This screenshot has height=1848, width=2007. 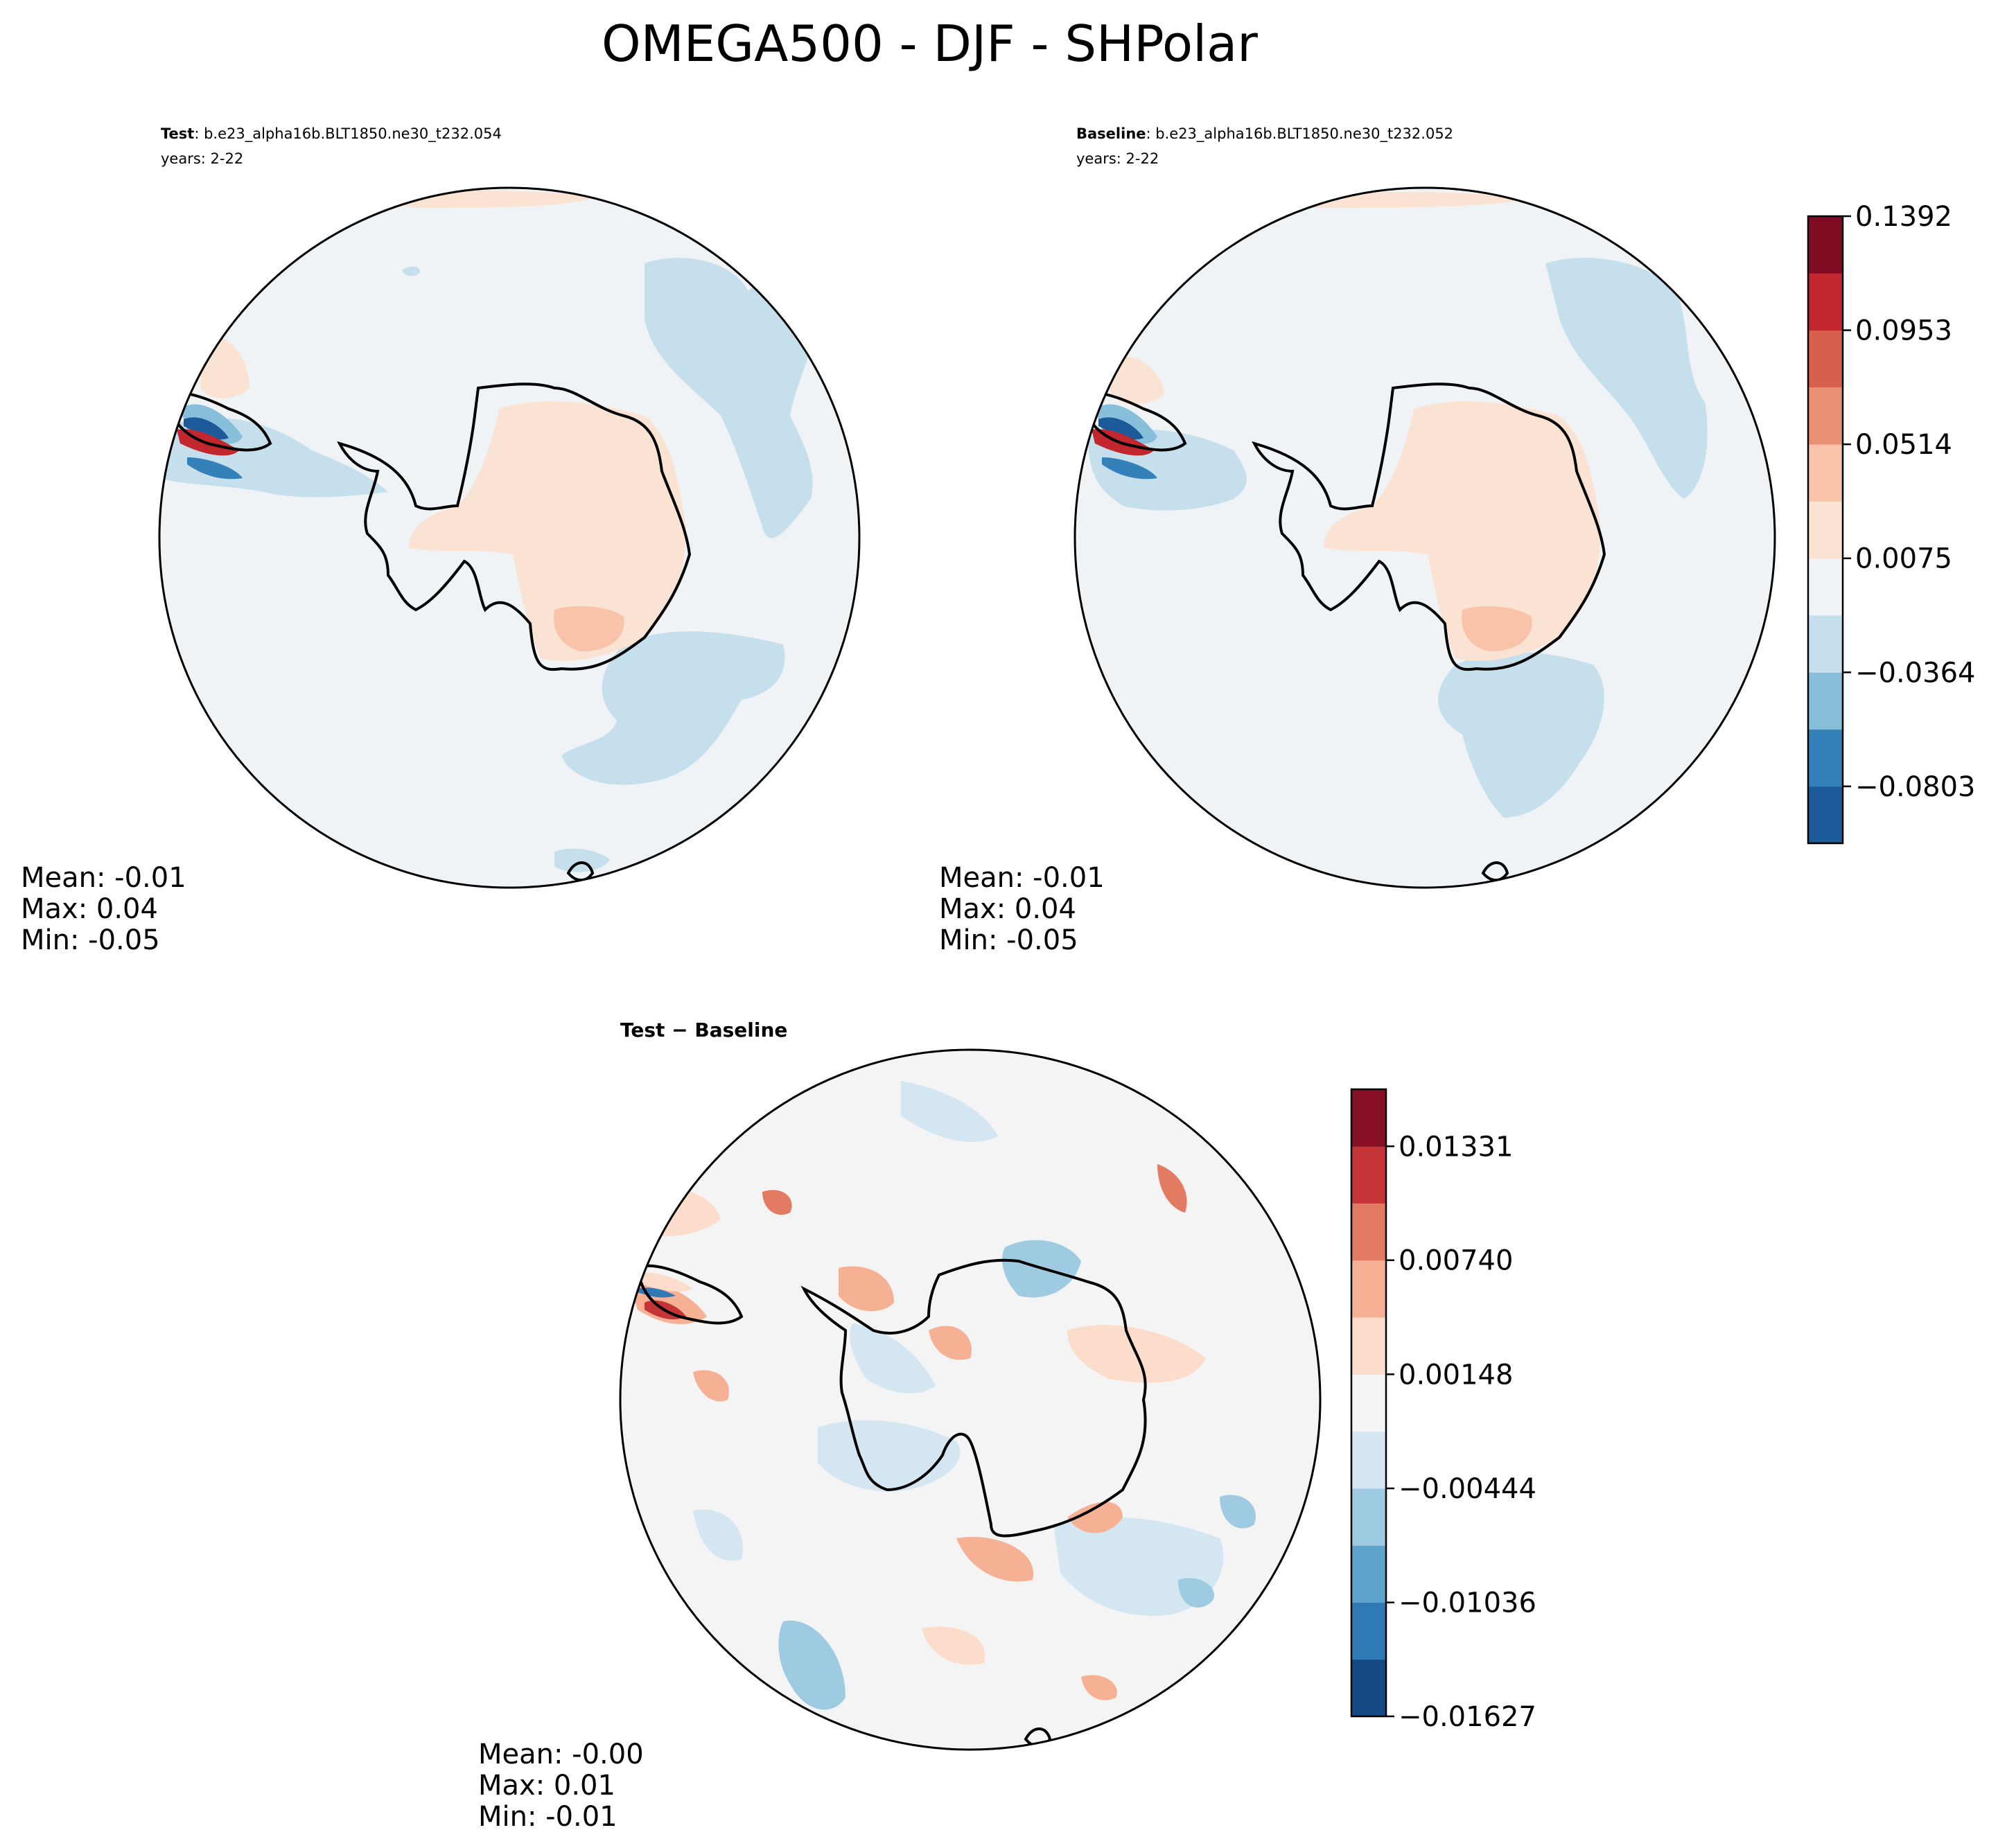 What do you see at coordinates (1903, 331) in the screenshot?
I see `colorbar-tick-label: 0.0953` at bounding box center [1903, 331].